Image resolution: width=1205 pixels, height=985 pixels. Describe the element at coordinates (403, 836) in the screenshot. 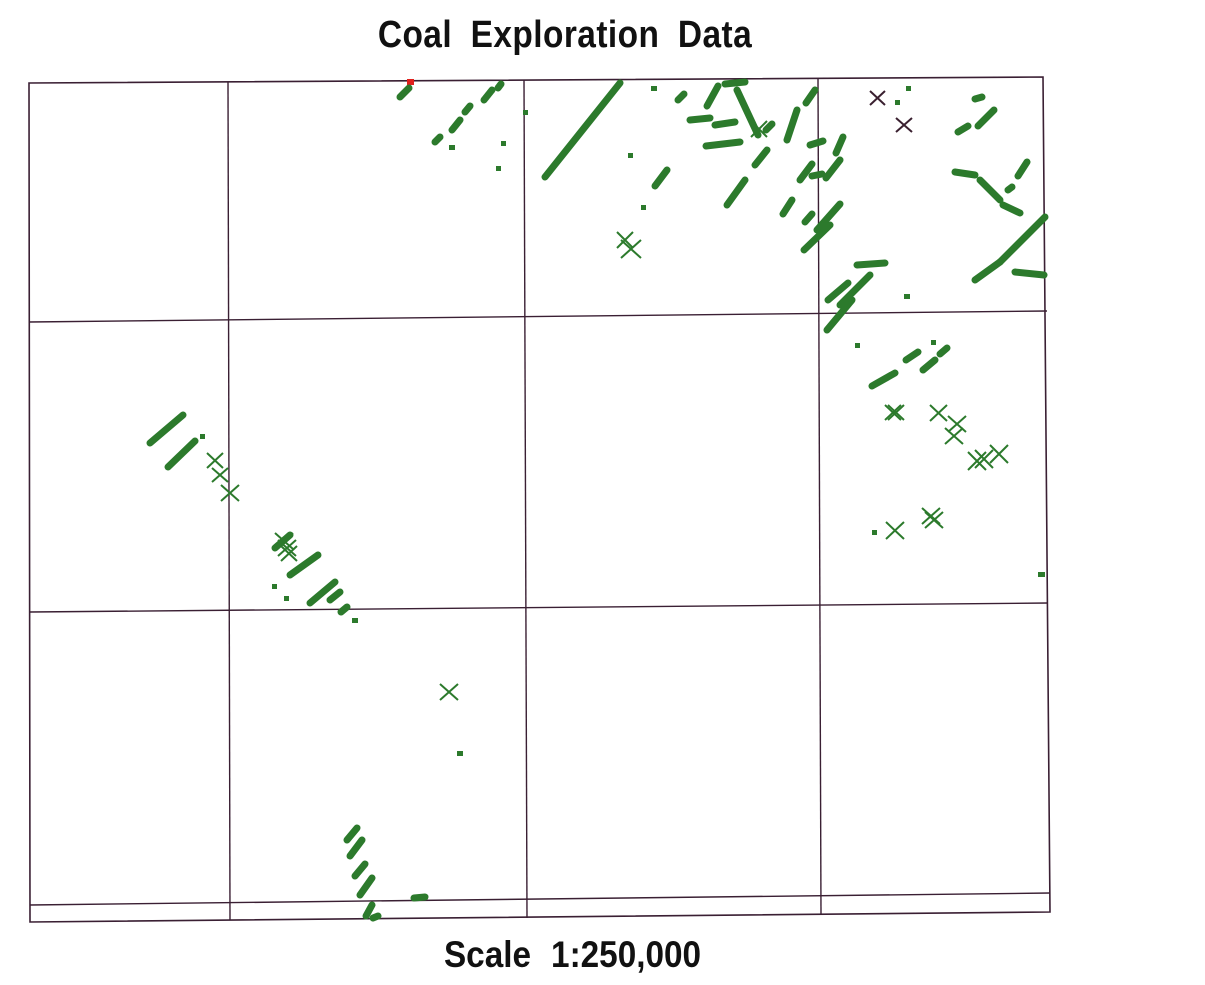

I see `seam-group-bottom` at that location.